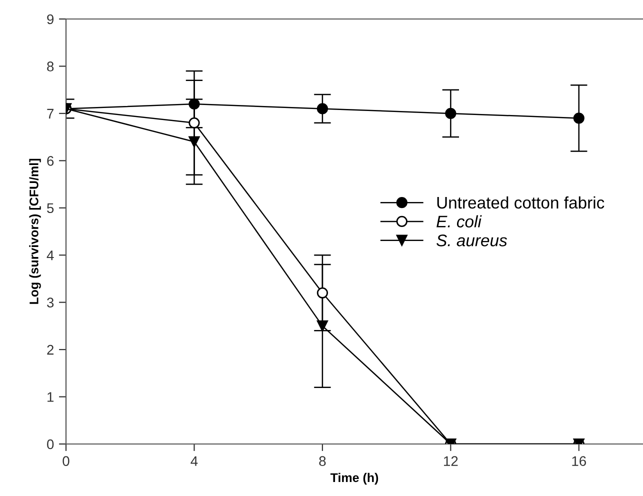  Describe the element at coordinates (579, 461) in the screenshot. I see `x-tick-label: 16` at that location.